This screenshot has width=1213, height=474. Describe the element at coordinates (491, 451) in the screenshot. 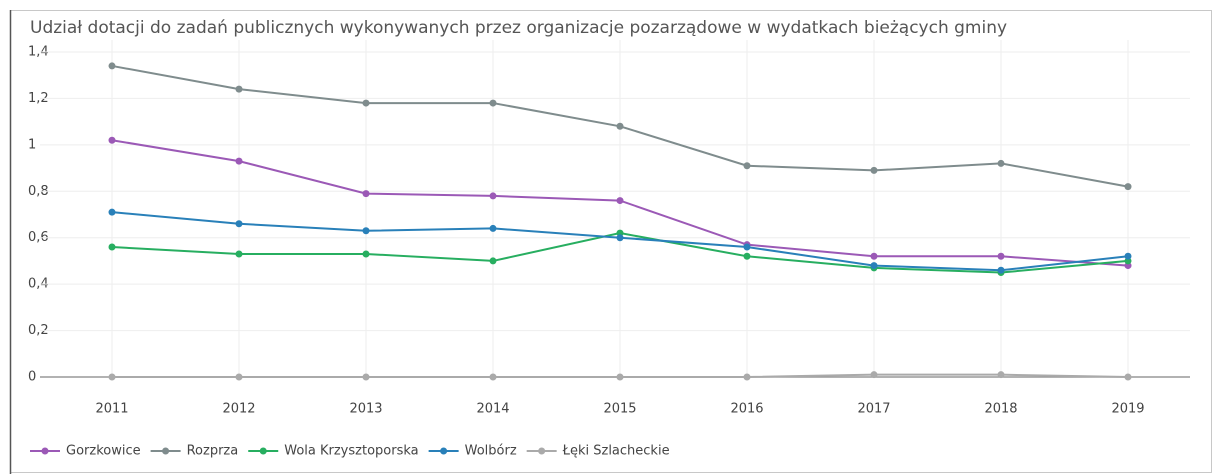

I see `legend-label: Wolbórz` at that location.